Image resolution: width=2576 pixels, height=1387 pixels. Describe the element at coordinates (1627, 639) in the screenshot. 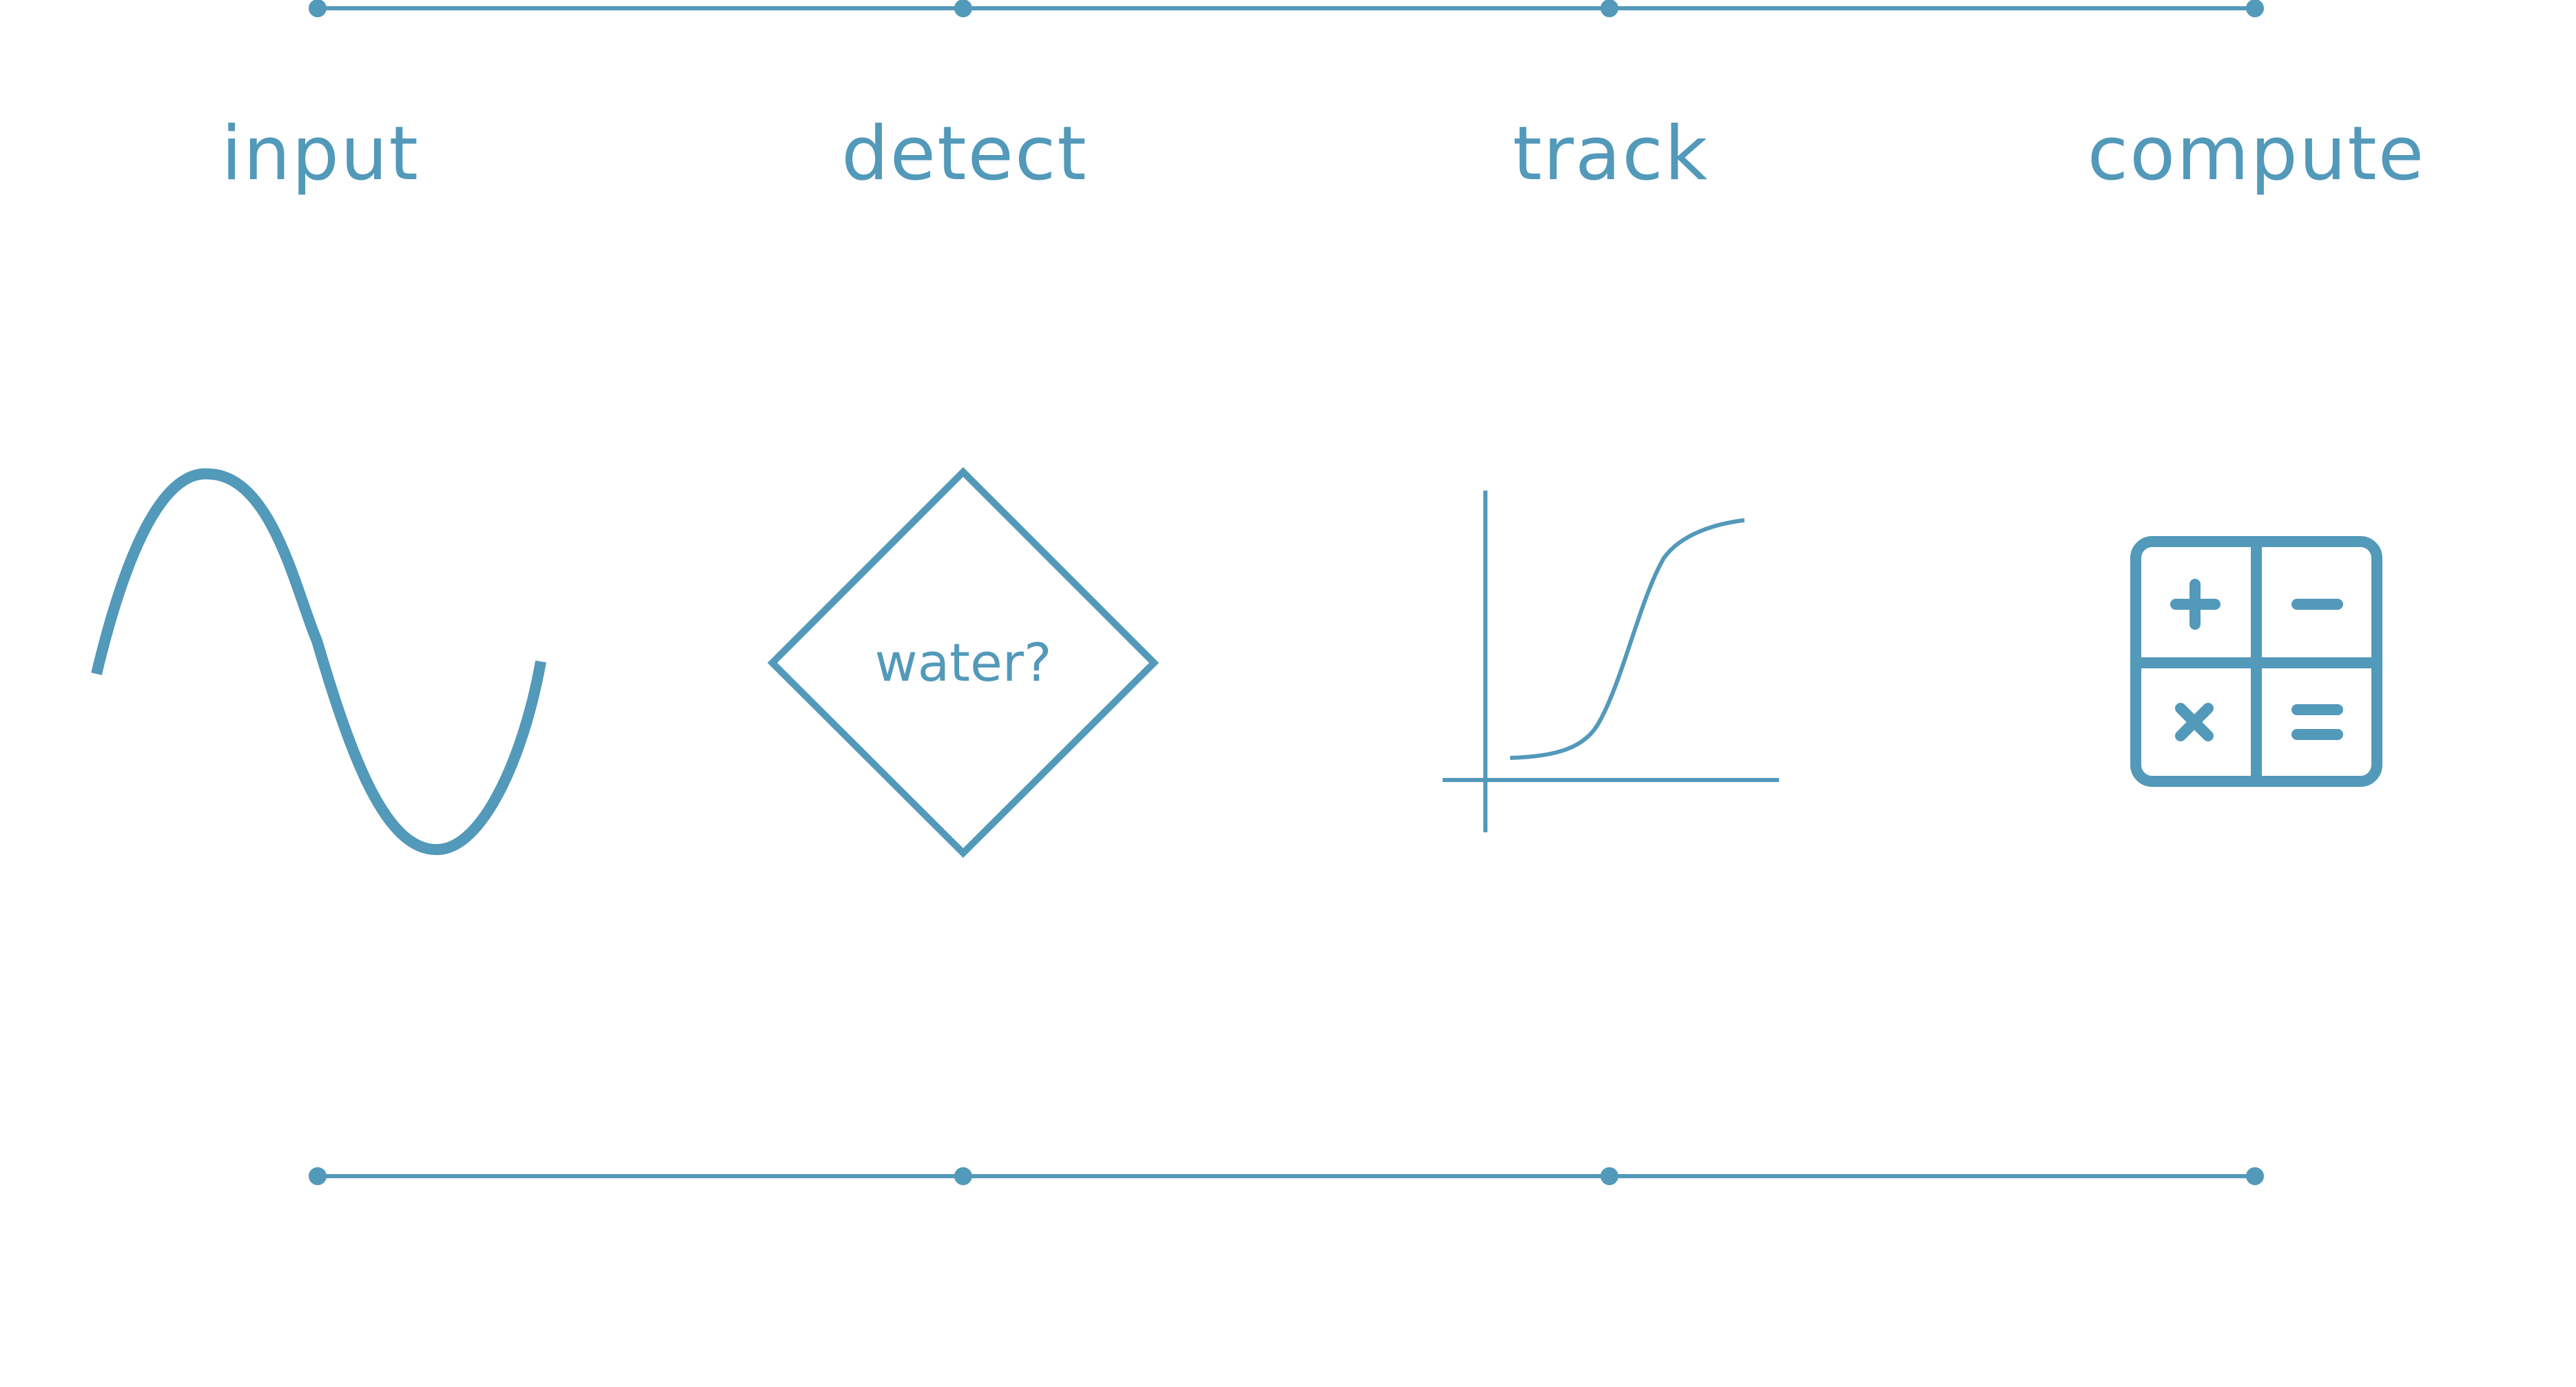

I see `sigmoid-curve` at that location.